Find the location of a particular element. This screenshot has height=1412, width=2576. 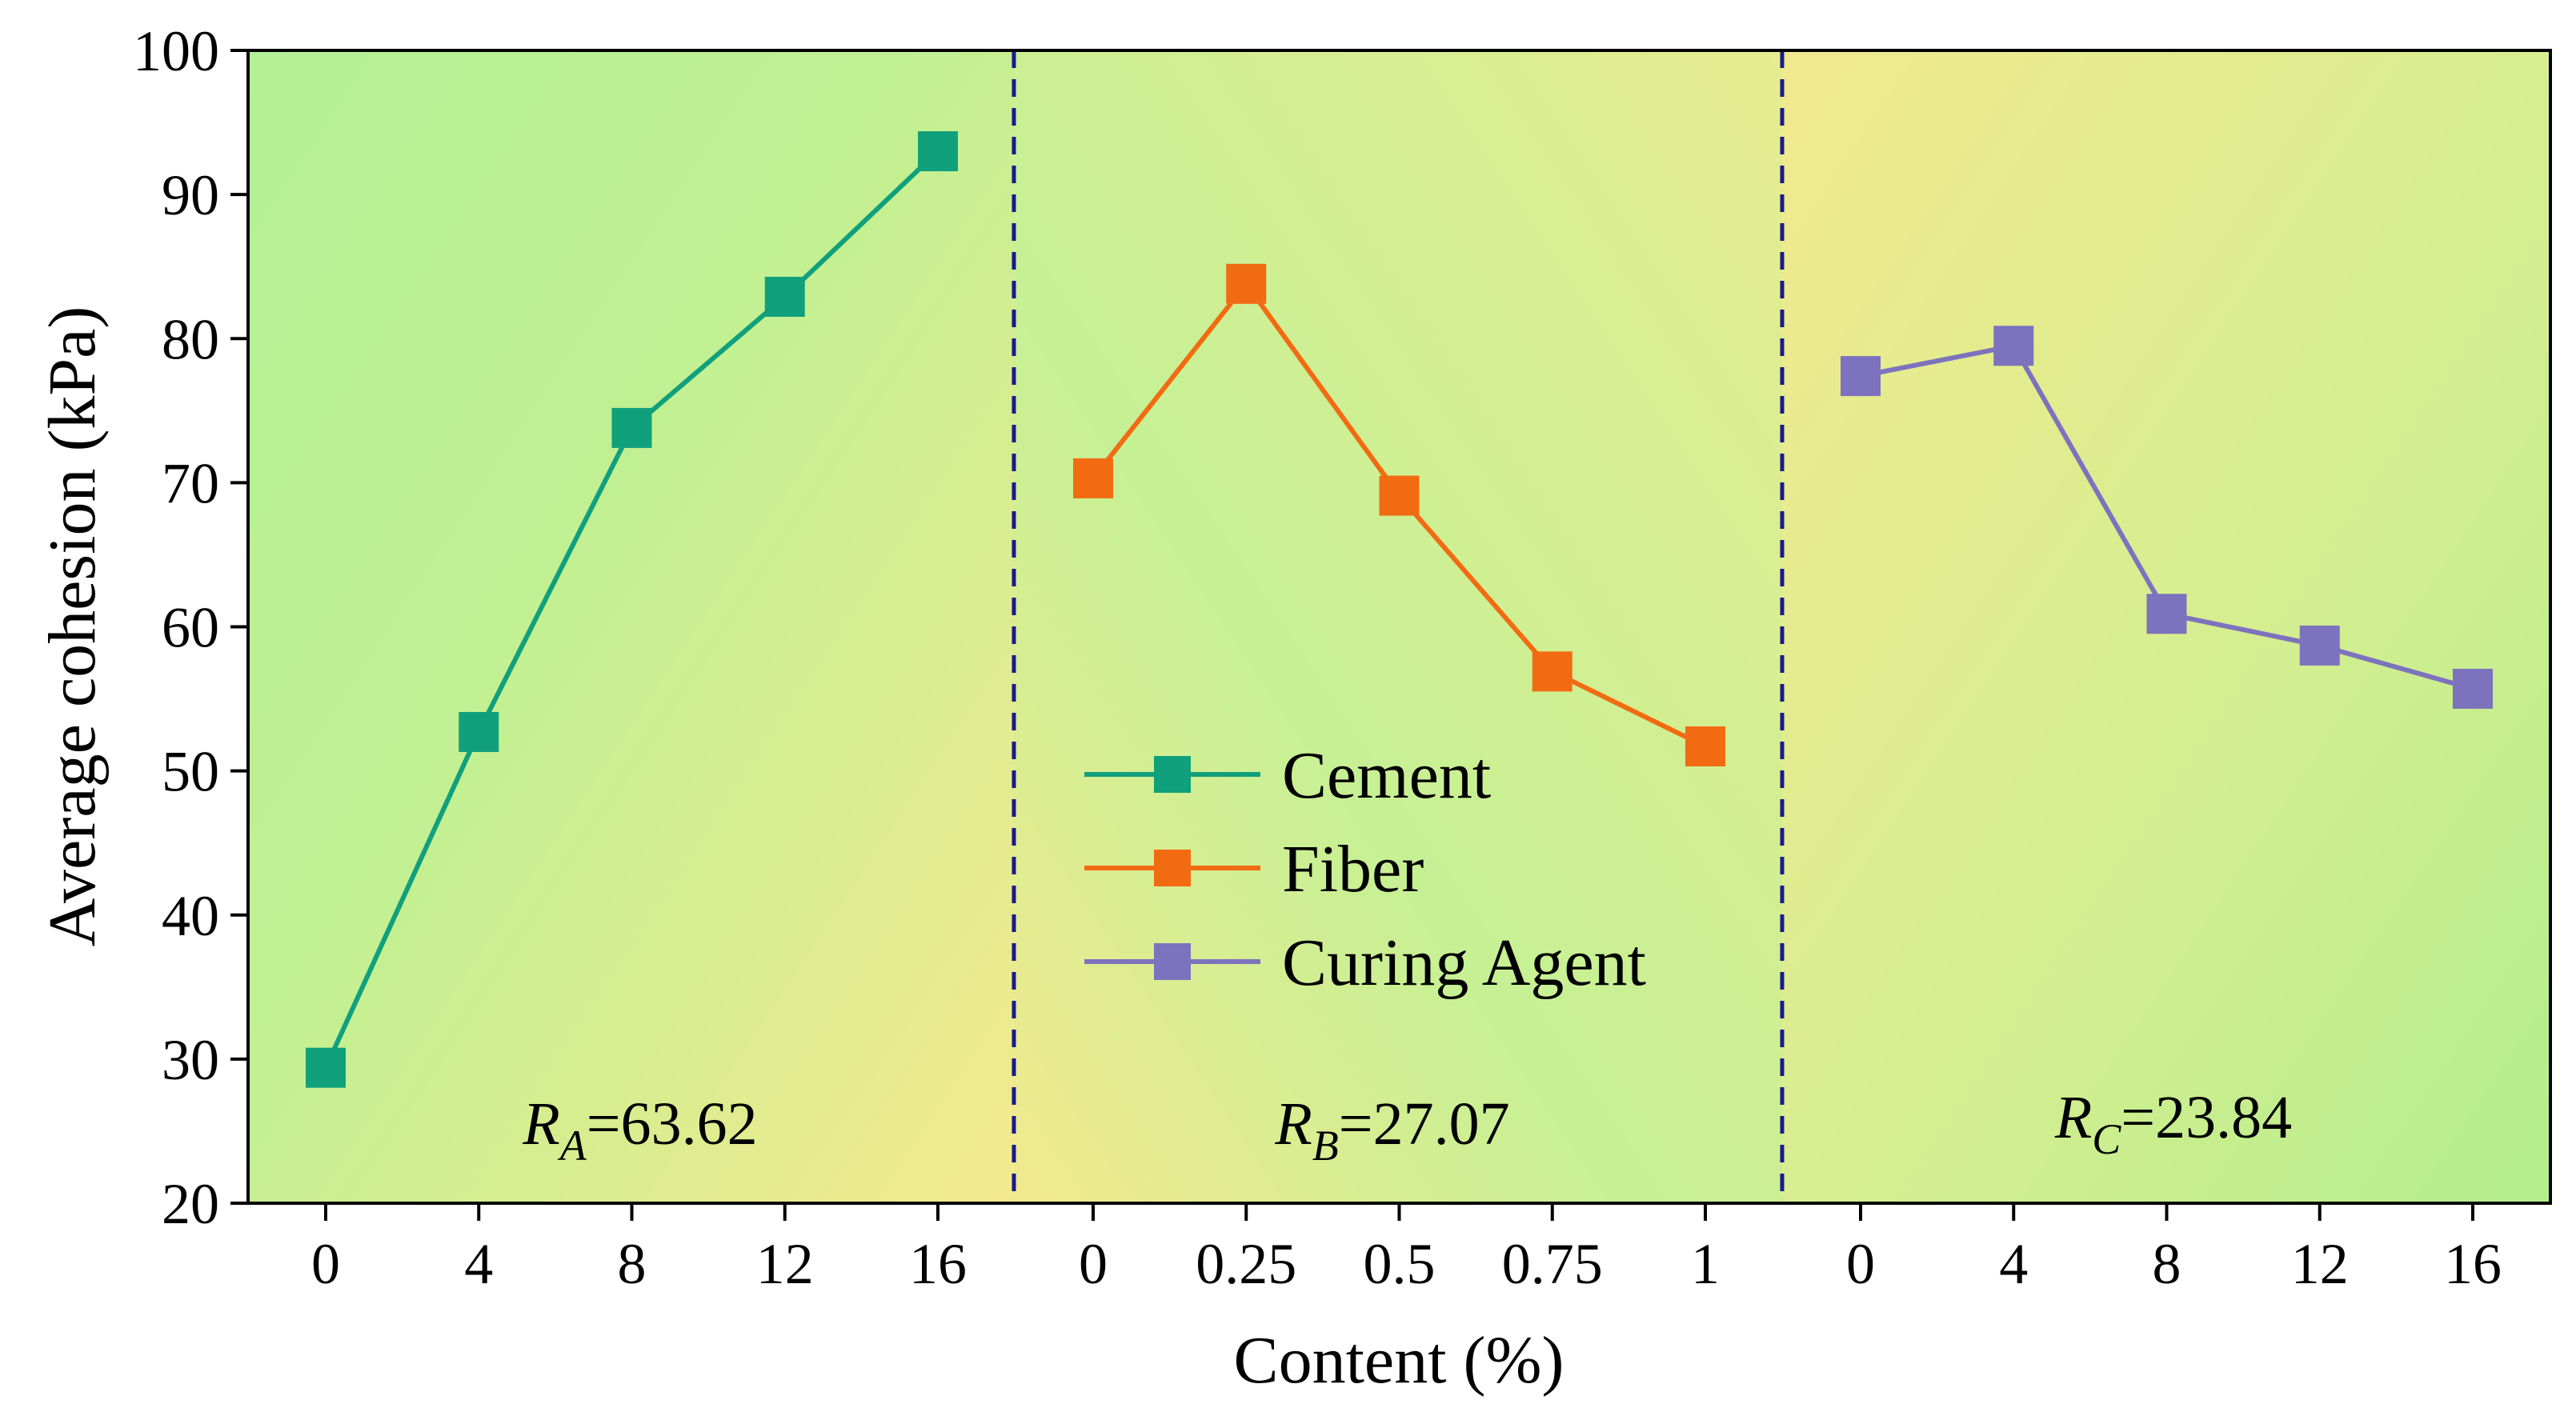

range-annotation-a: RA=63.62 is located at coordinates (639, 1130).